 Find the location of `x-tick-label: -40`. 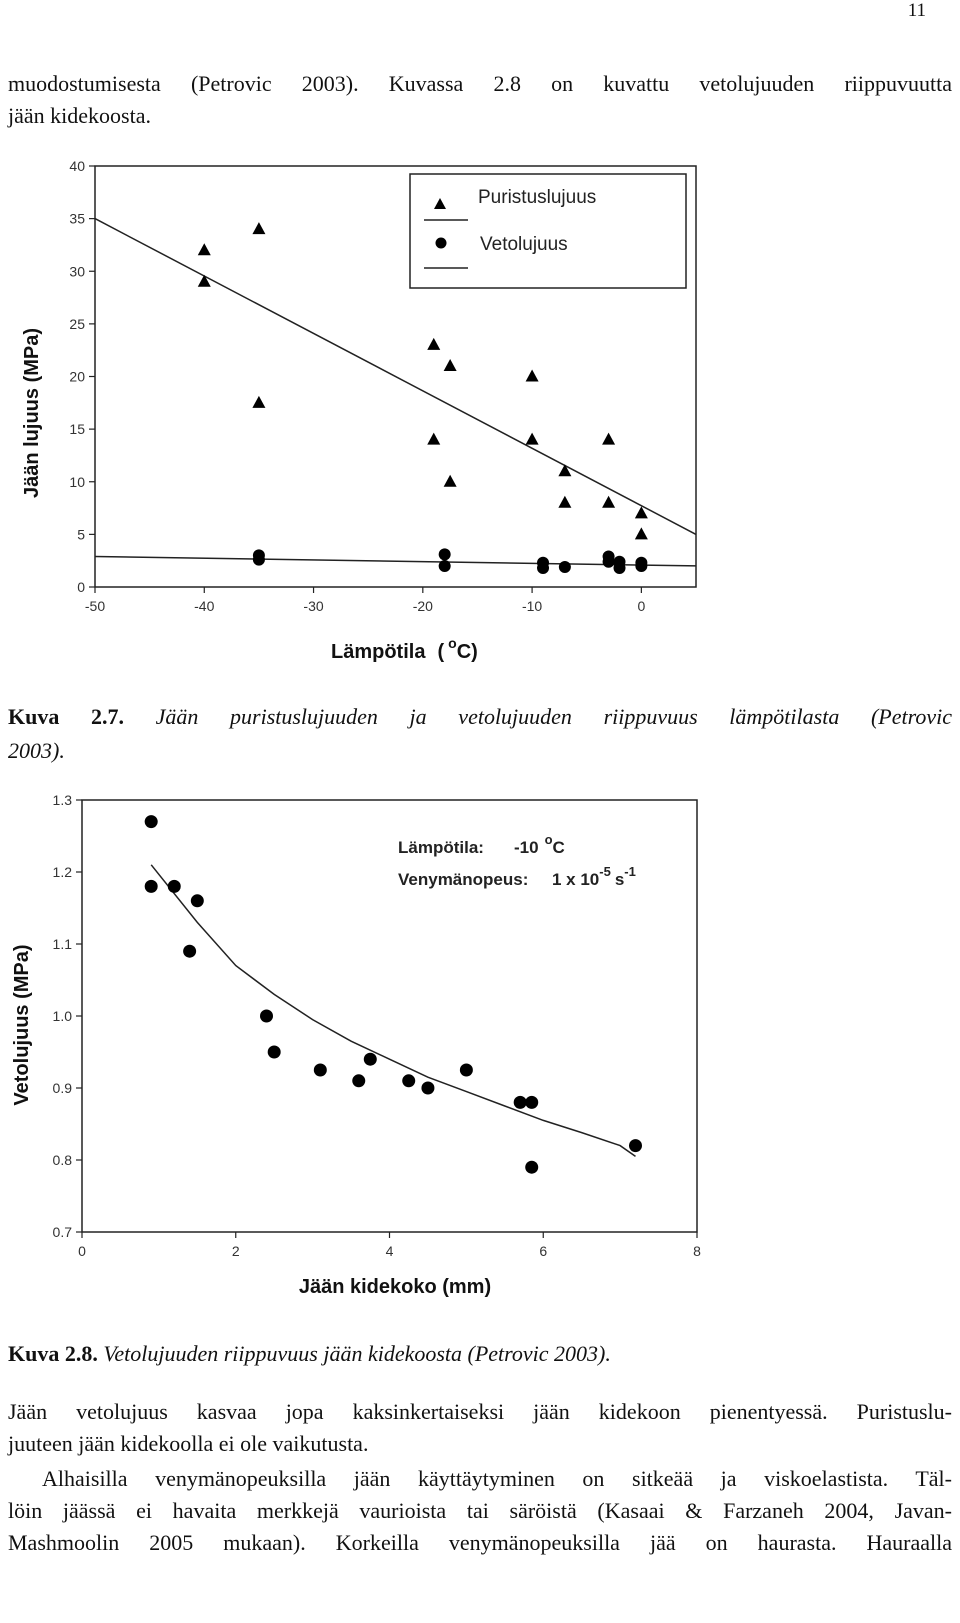

x-tick-label: -40 is located at coordinates (204, 606).